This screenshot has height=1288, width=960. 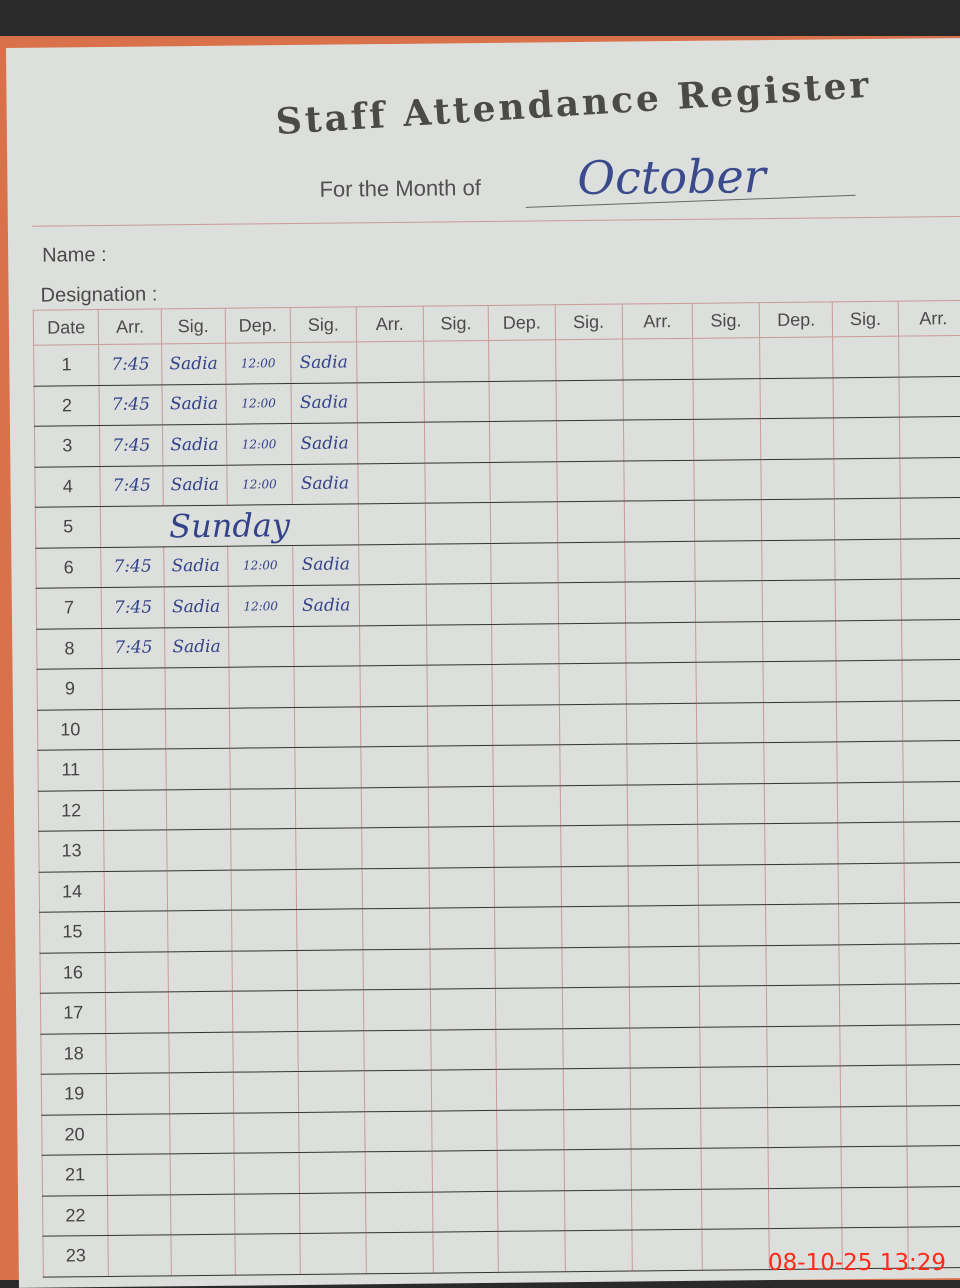 What do you see at coordinates (72, 973) in the screenshot?
I see `date-cell: 16` at bounding box center [72, 973].